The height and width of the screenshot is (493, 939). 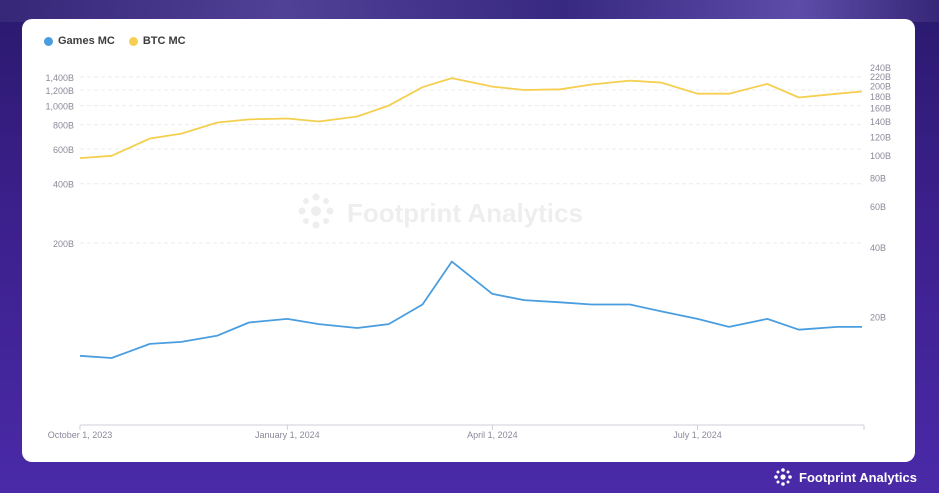 What do you see at coordinates (880, 156) in the screenshot?
I see `right-axis-tick-label: 100B` at bounding box center [880, 156].